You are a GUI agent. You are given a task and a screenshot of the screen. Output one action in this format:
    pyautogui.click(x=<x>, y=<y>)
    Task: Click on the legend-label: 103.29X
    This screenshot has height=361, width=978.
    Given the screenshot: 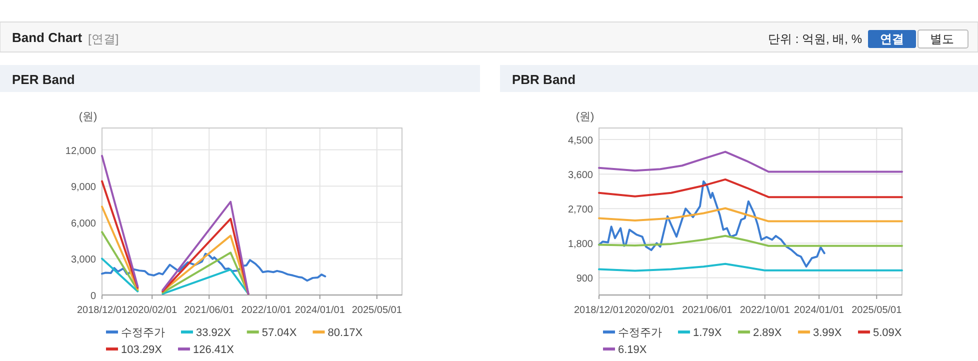 What is the action you would take?
    pyautogui.click(x=142, y=350)
    